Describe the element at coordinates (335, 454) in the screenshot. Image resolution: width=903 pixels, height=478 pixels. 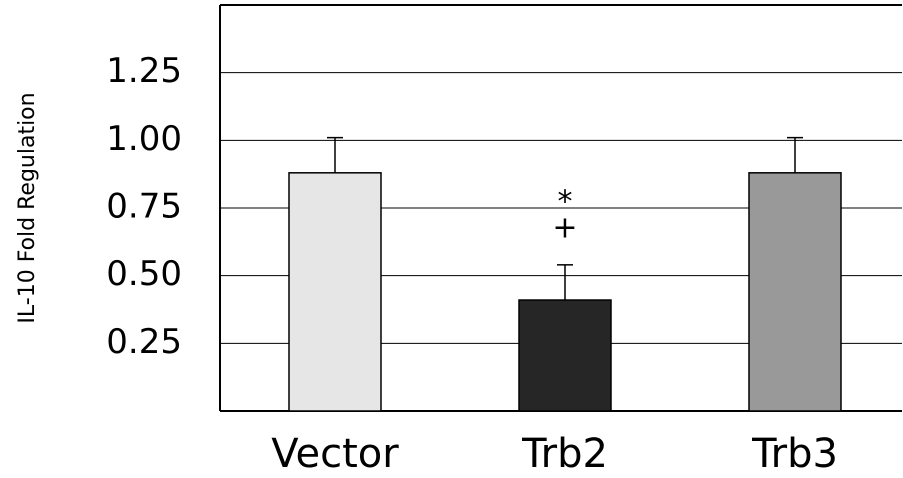
I see `x-tick-label: Vector` at that location.